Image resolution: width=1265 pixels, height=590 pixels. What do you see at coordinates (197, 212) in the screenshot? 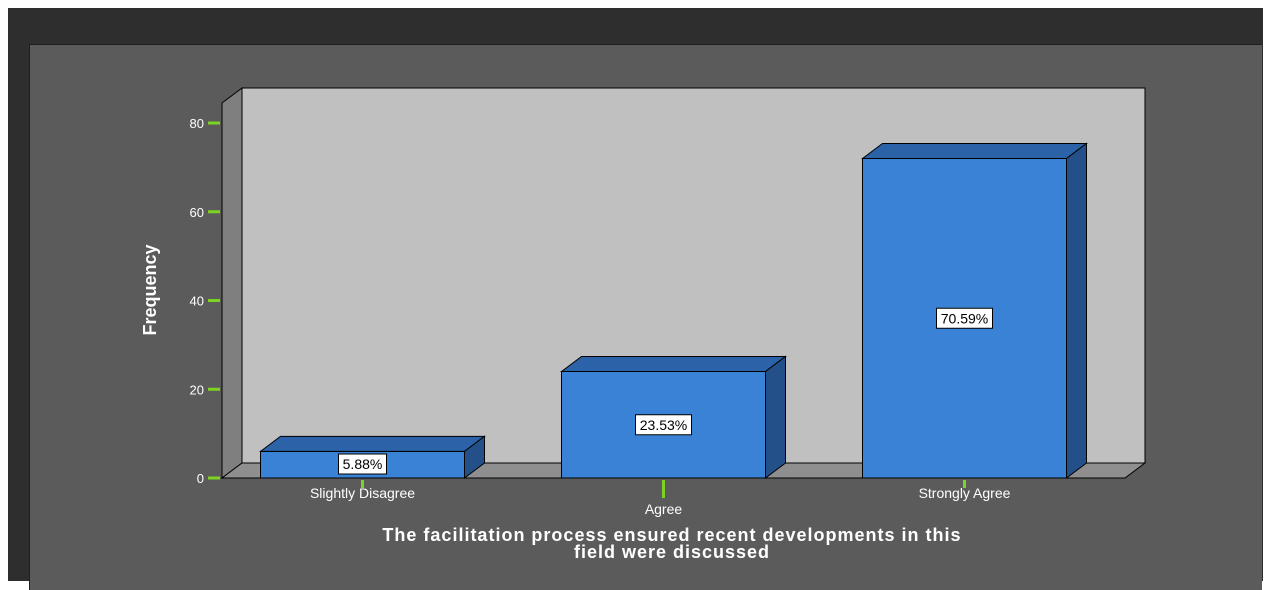
I see `y-tick-label: 60` at bounding box center [197, 212].